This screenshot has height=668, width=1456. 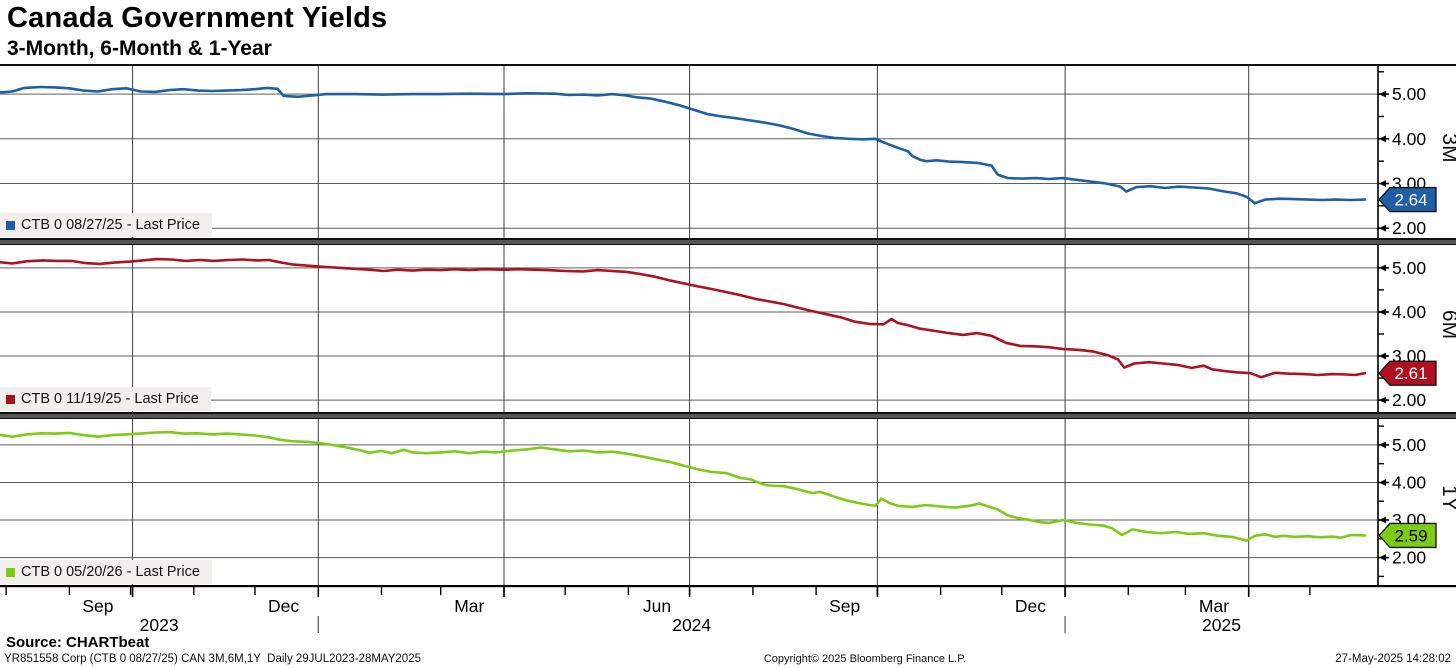 I want to click on legend-3m: CTB 0 08/27/25 - Last Price, so click(x=106, y=225).